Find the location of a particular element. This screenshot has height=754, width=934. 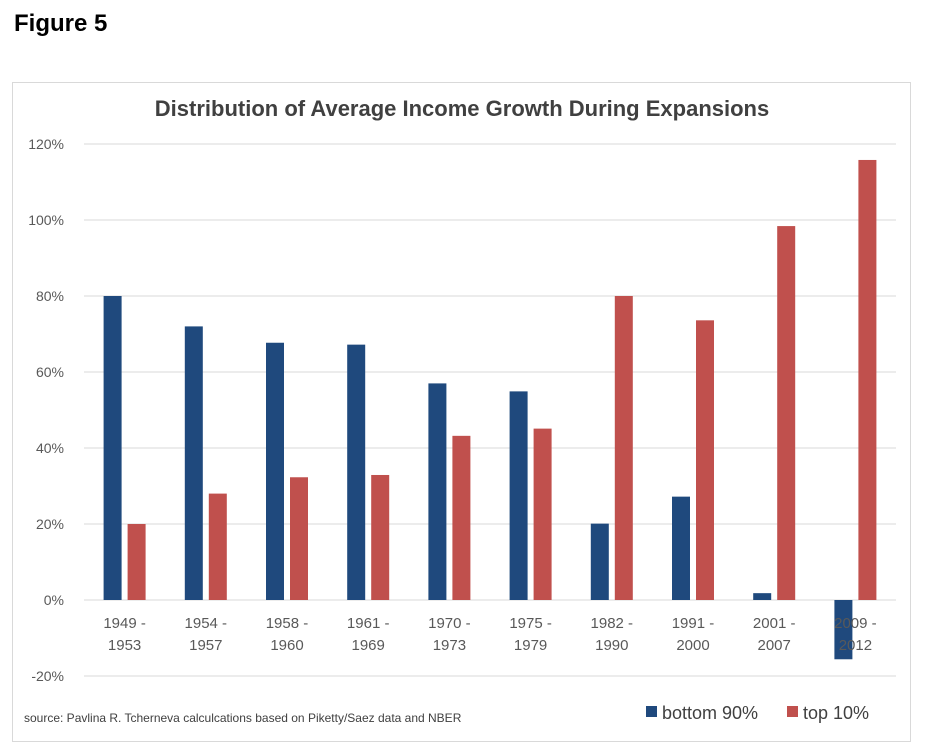

y-tick-label: 0% is located at coordinates (54, 600).